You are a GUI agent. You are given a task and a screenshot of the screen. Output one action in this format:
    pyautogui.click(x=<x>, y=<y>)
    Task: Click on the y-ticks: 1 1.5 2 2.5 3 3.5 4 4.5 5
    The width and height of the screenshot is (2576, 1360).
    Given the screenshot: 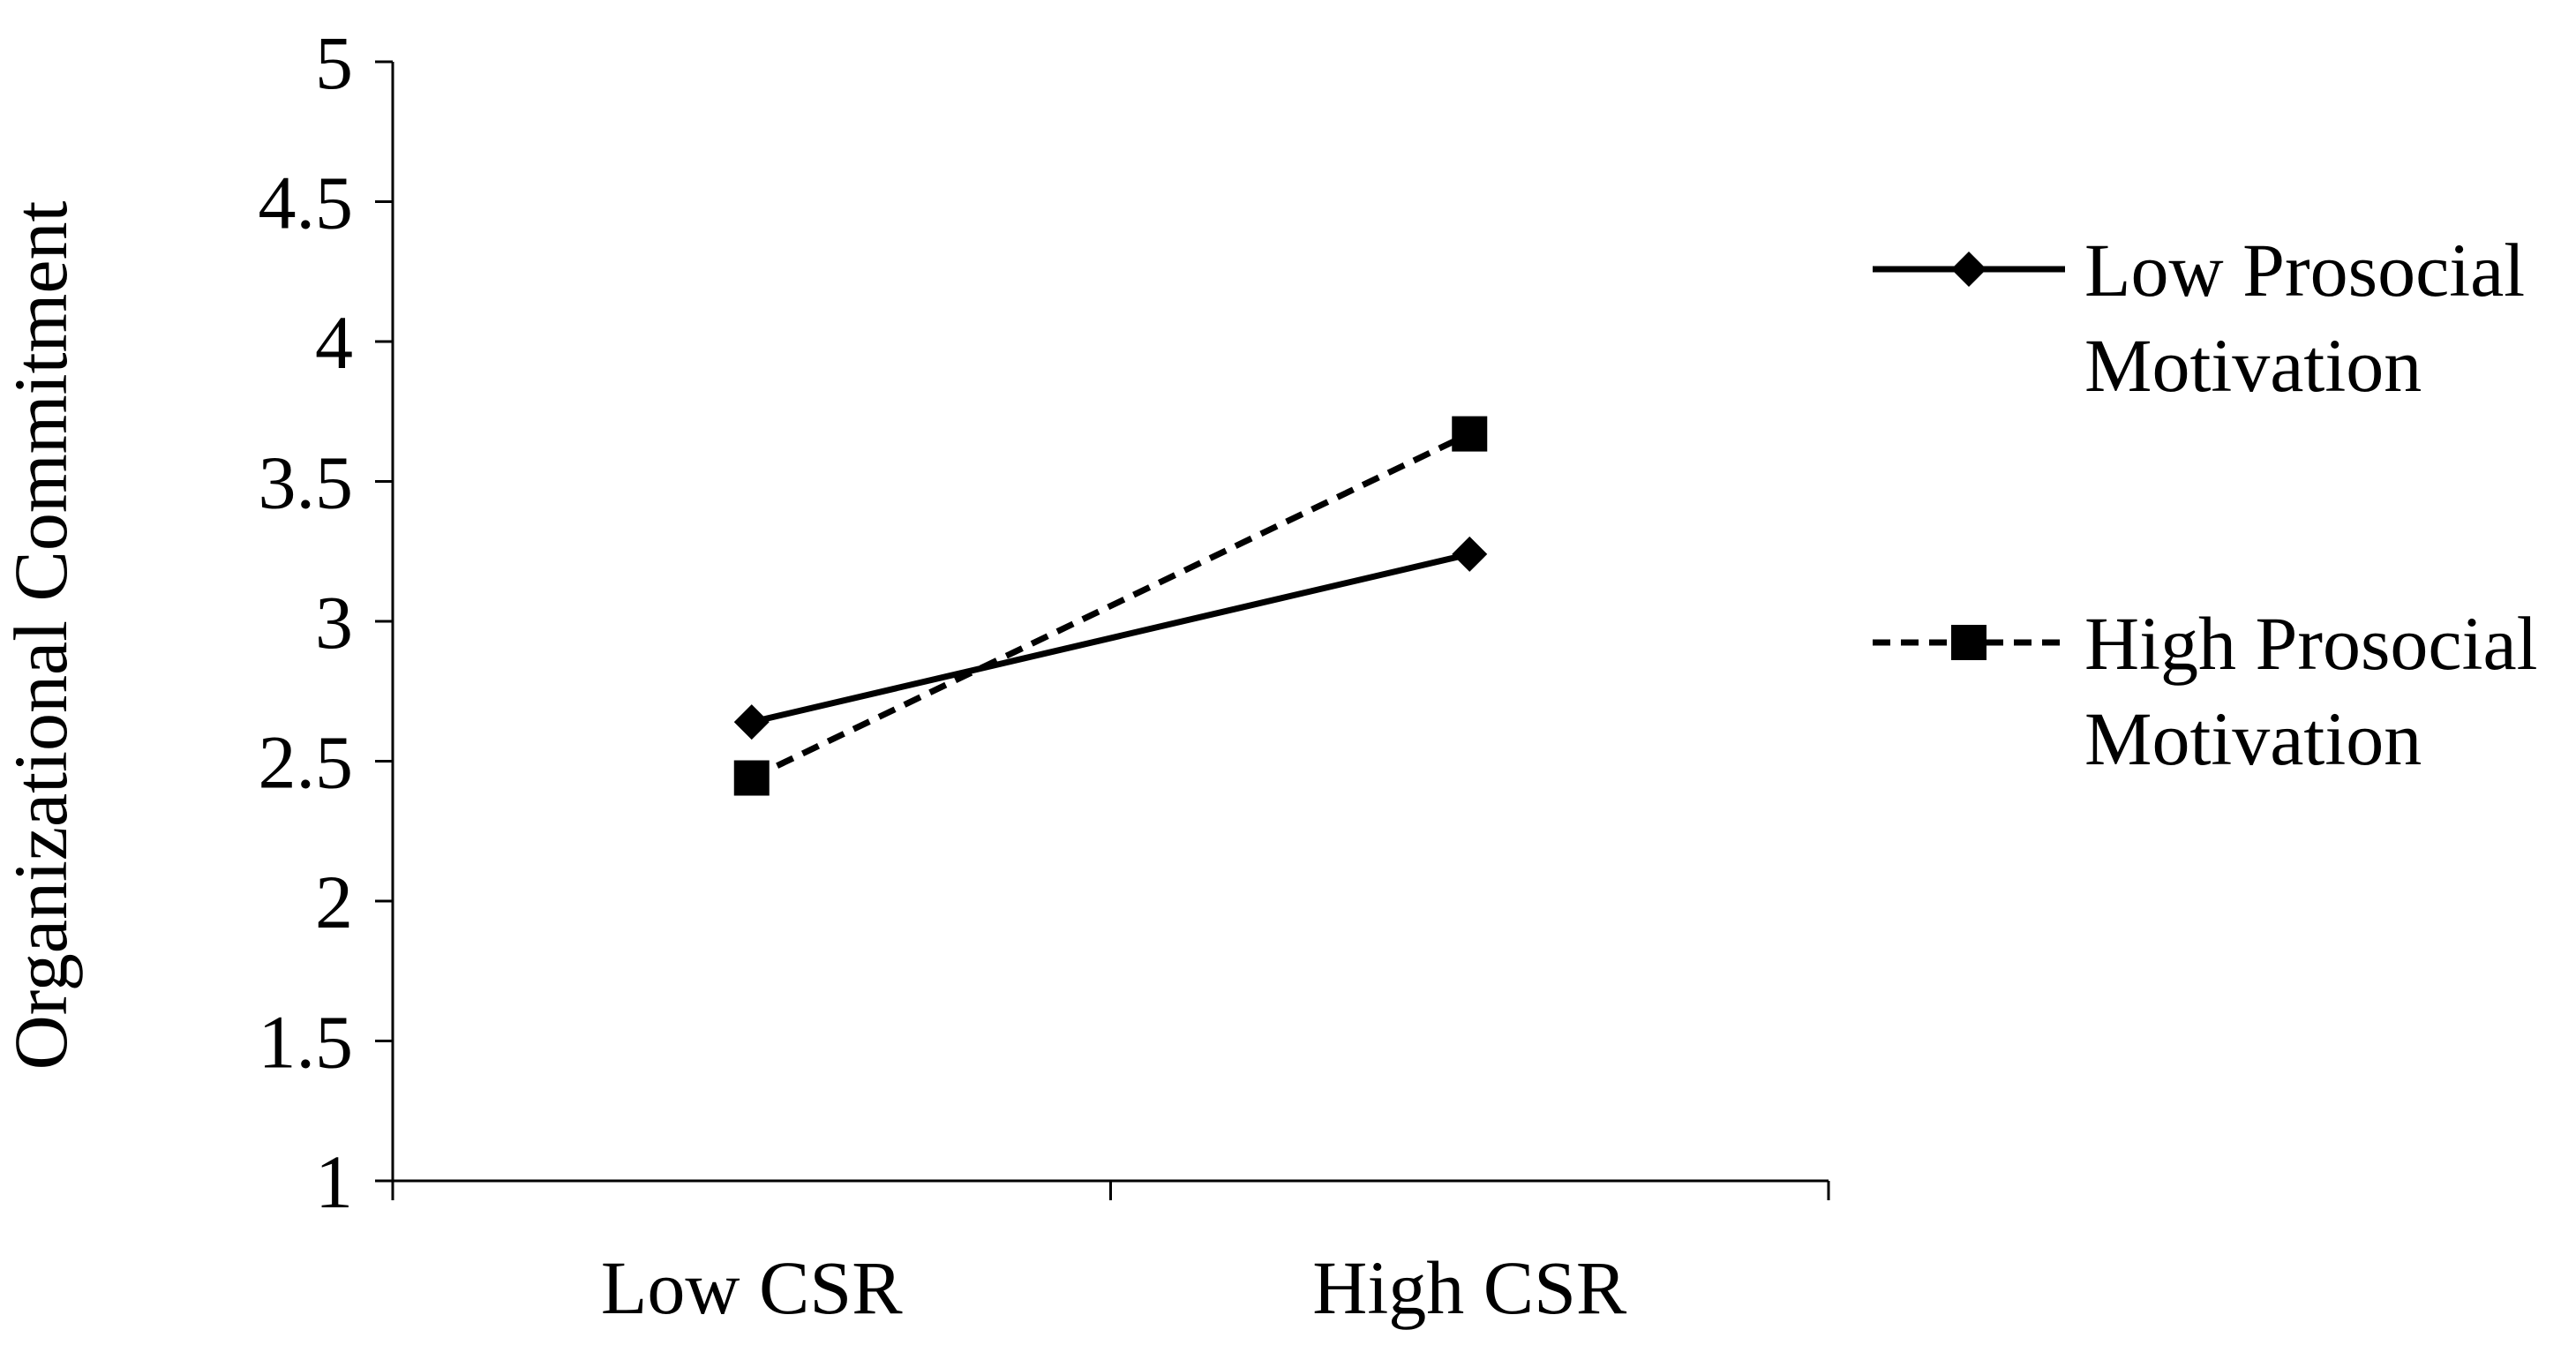 What is the action you would take?
    pyautogui.click(x=326, y=622)
    